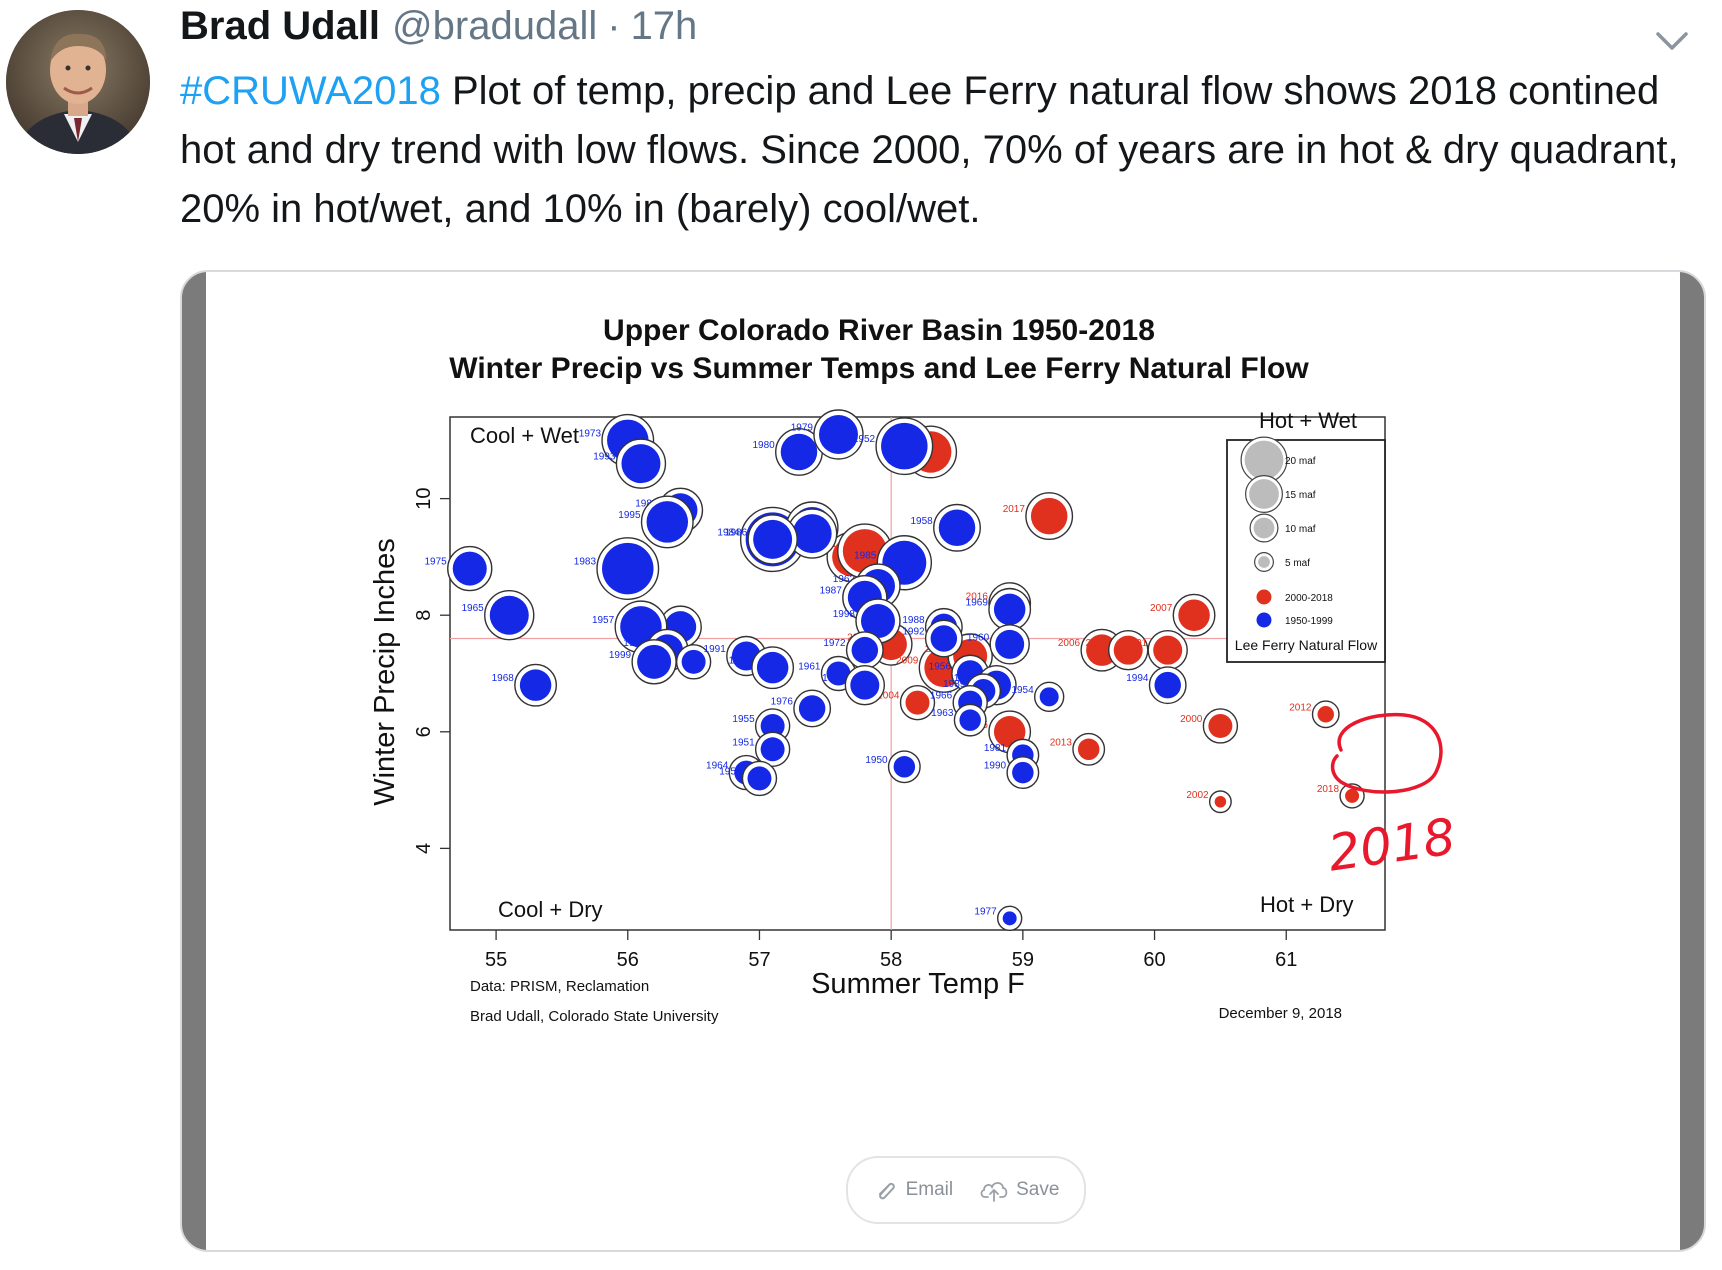 This screenshot has width=1722, height=1270. What do you see at coordinates (759, 960) in the screenshot?
I see `x-tick-label: 57` at bounding box center [759, 960].